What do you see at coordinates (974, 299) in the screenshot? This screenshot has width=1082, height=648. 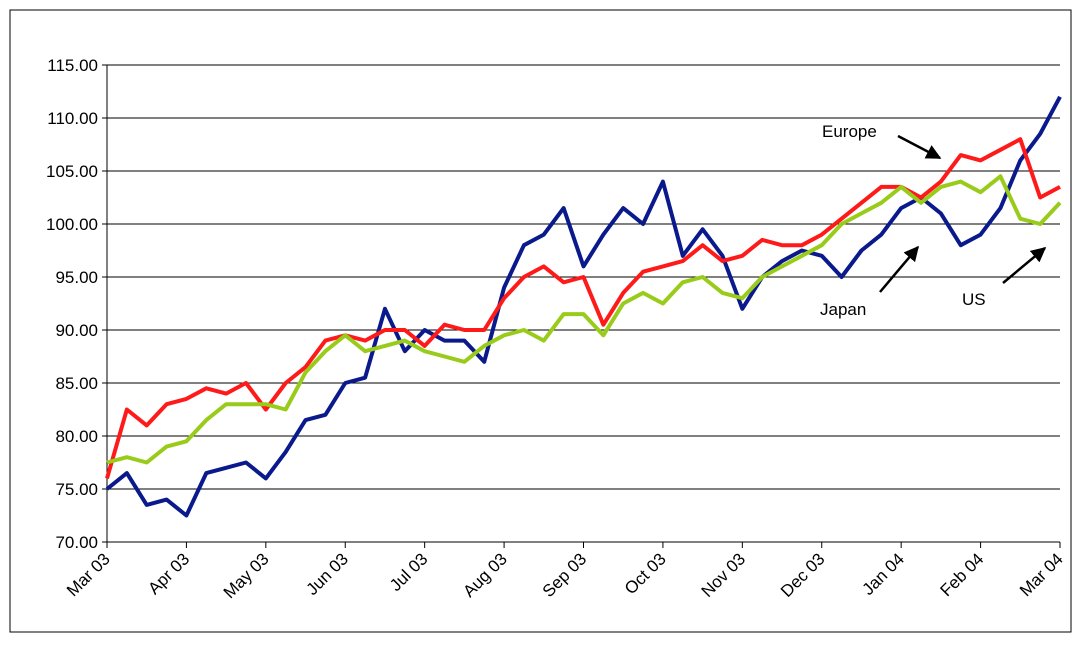 I see `annotation: US` at bounding box center [974, 299].